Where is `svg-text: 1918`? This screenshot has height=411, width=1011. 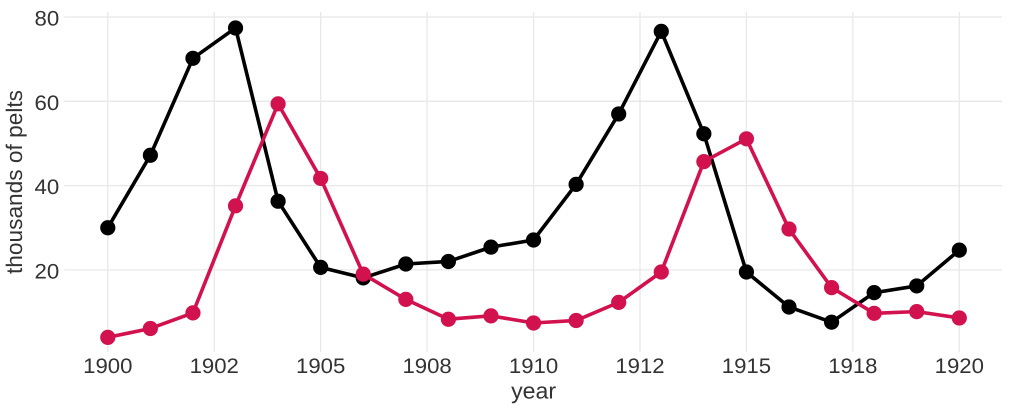 svg-text: 1918 is located at coordinates (852, 366).